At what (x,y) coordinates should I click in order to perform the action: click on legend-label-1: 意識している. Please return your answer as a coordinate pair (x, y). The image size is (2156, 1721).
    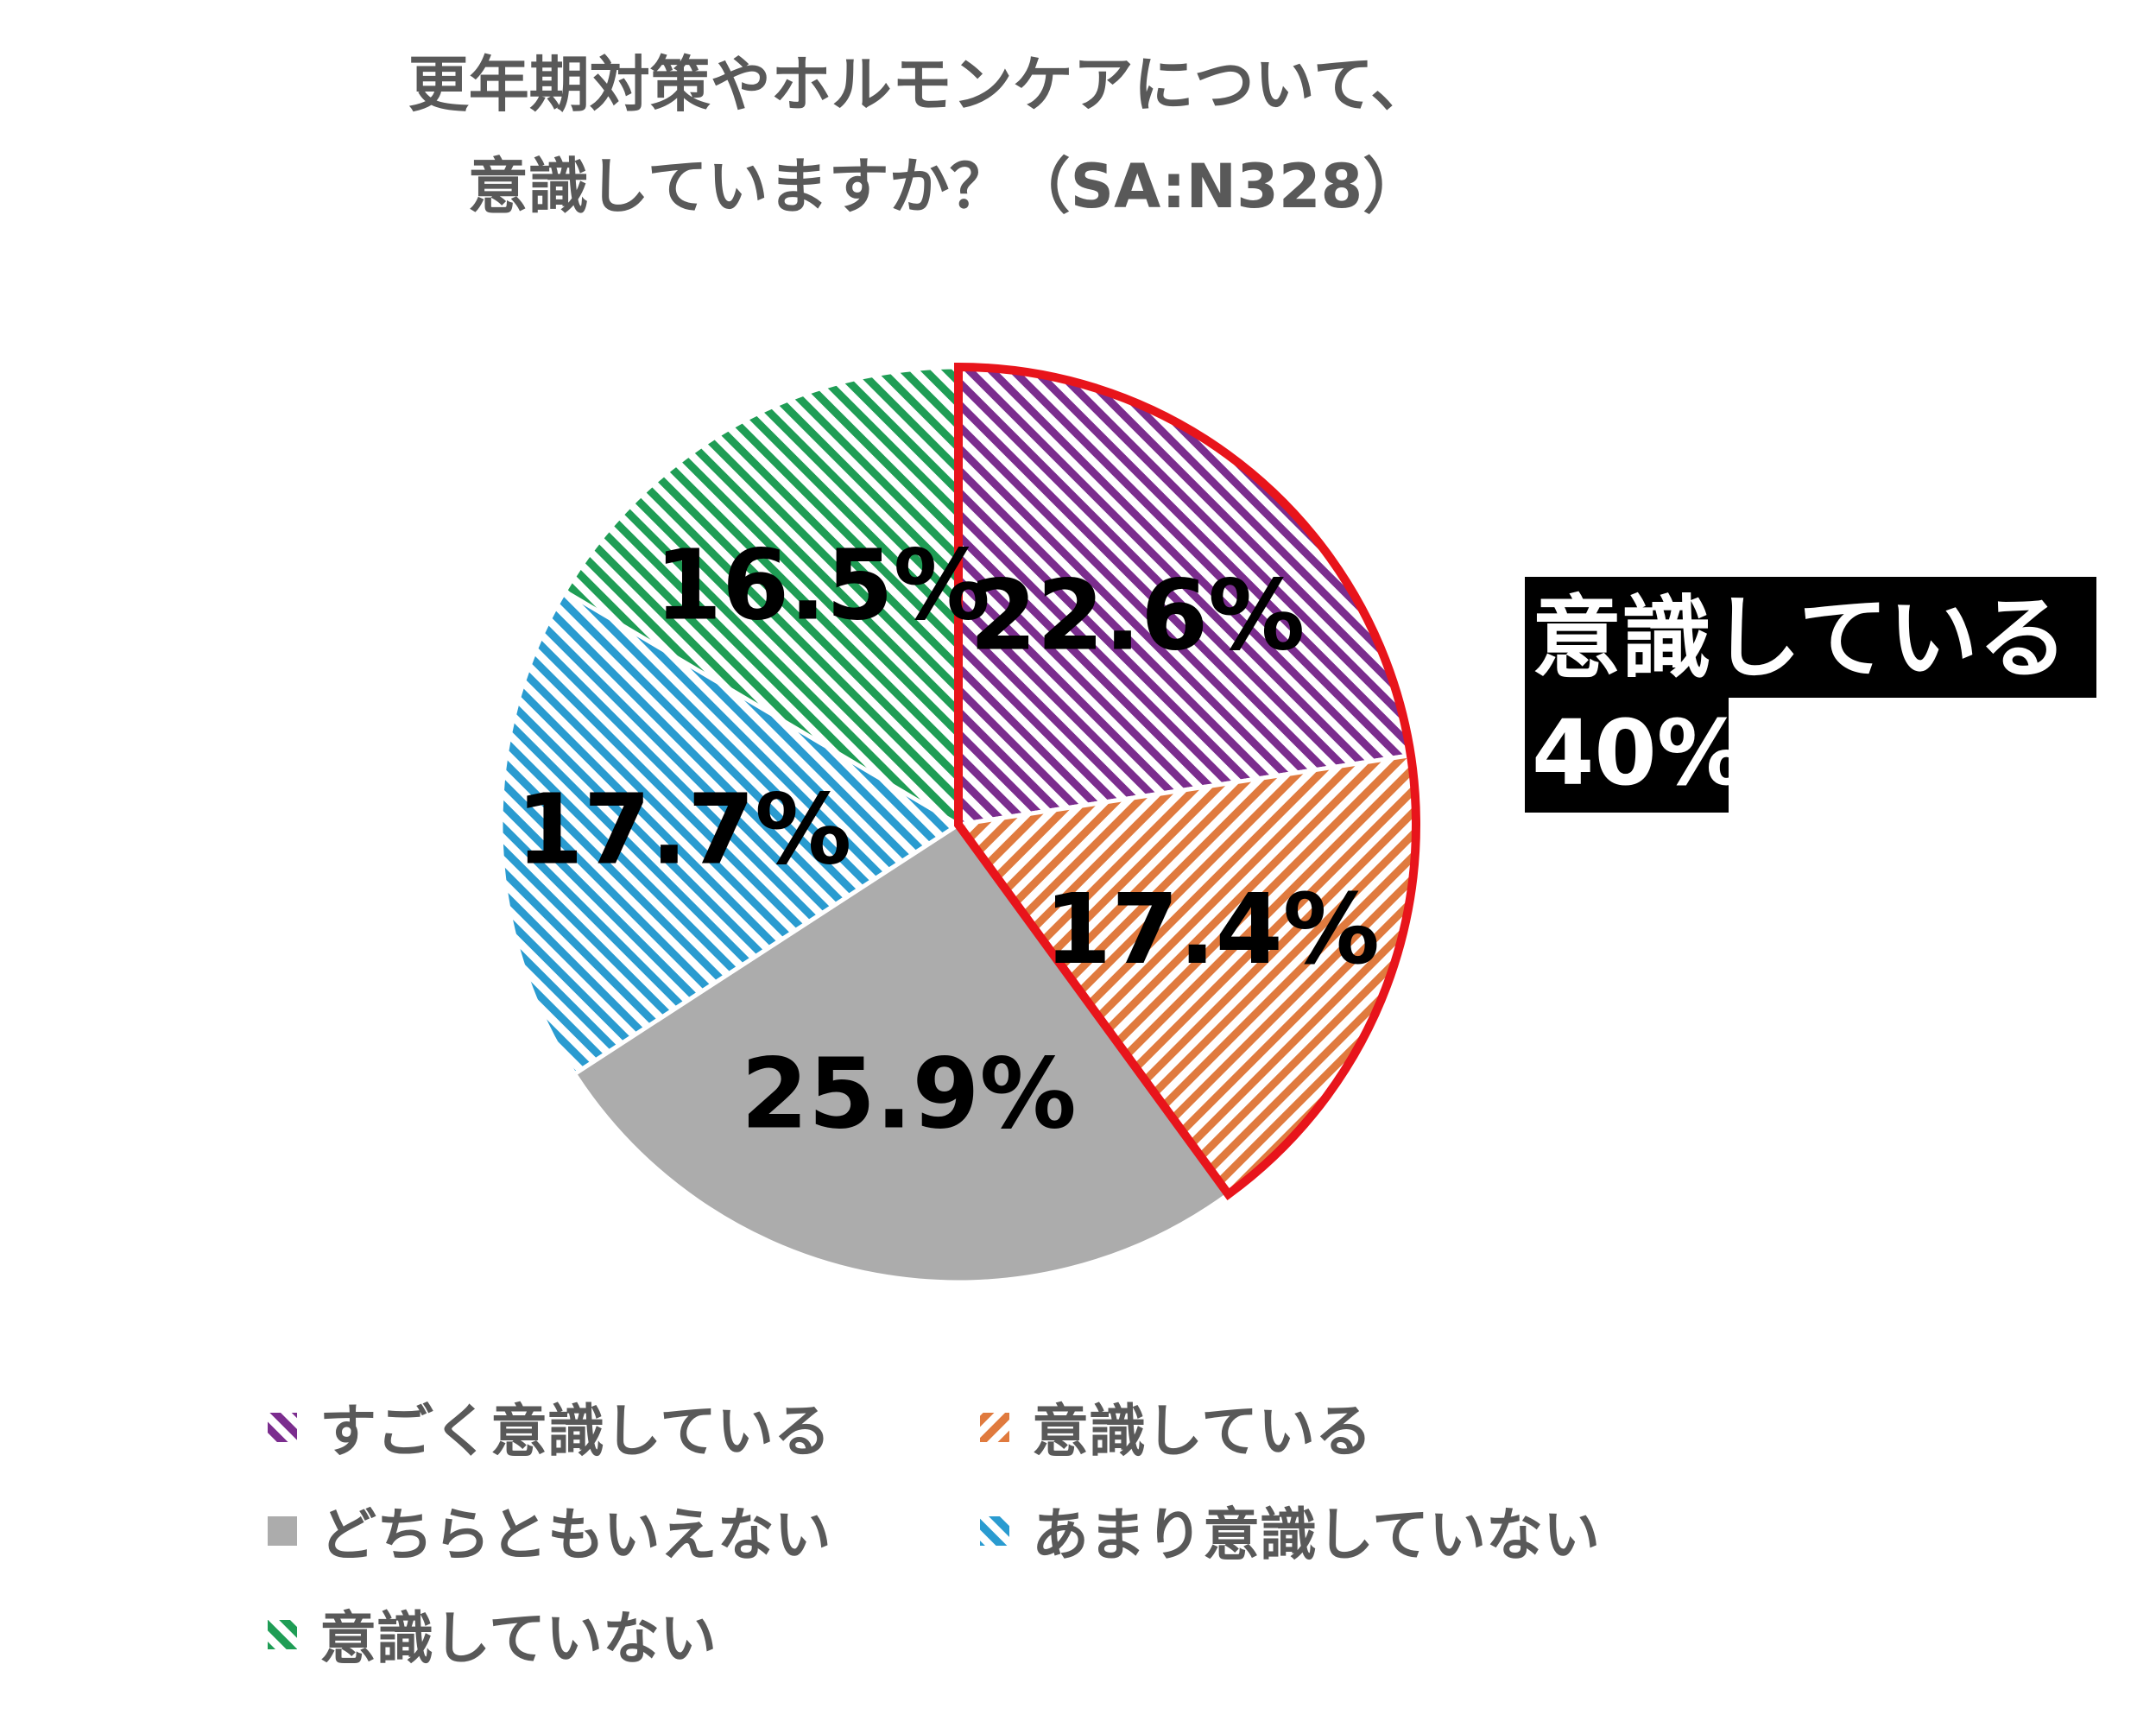
    Looking at the image, I should click on (1202, 1432).